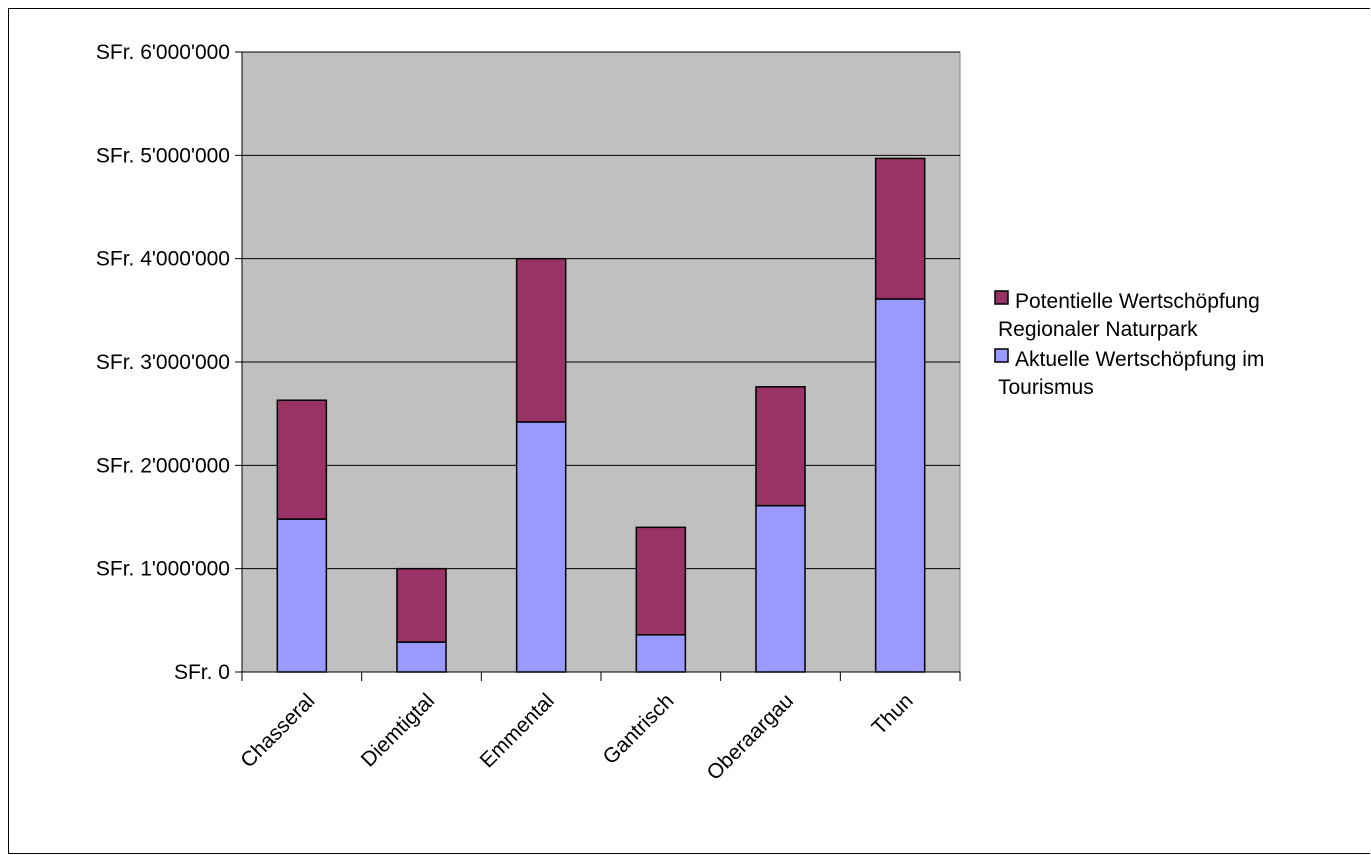  I want to click on y-tick-label: SFr. 1'000'000, so click(163, 569).